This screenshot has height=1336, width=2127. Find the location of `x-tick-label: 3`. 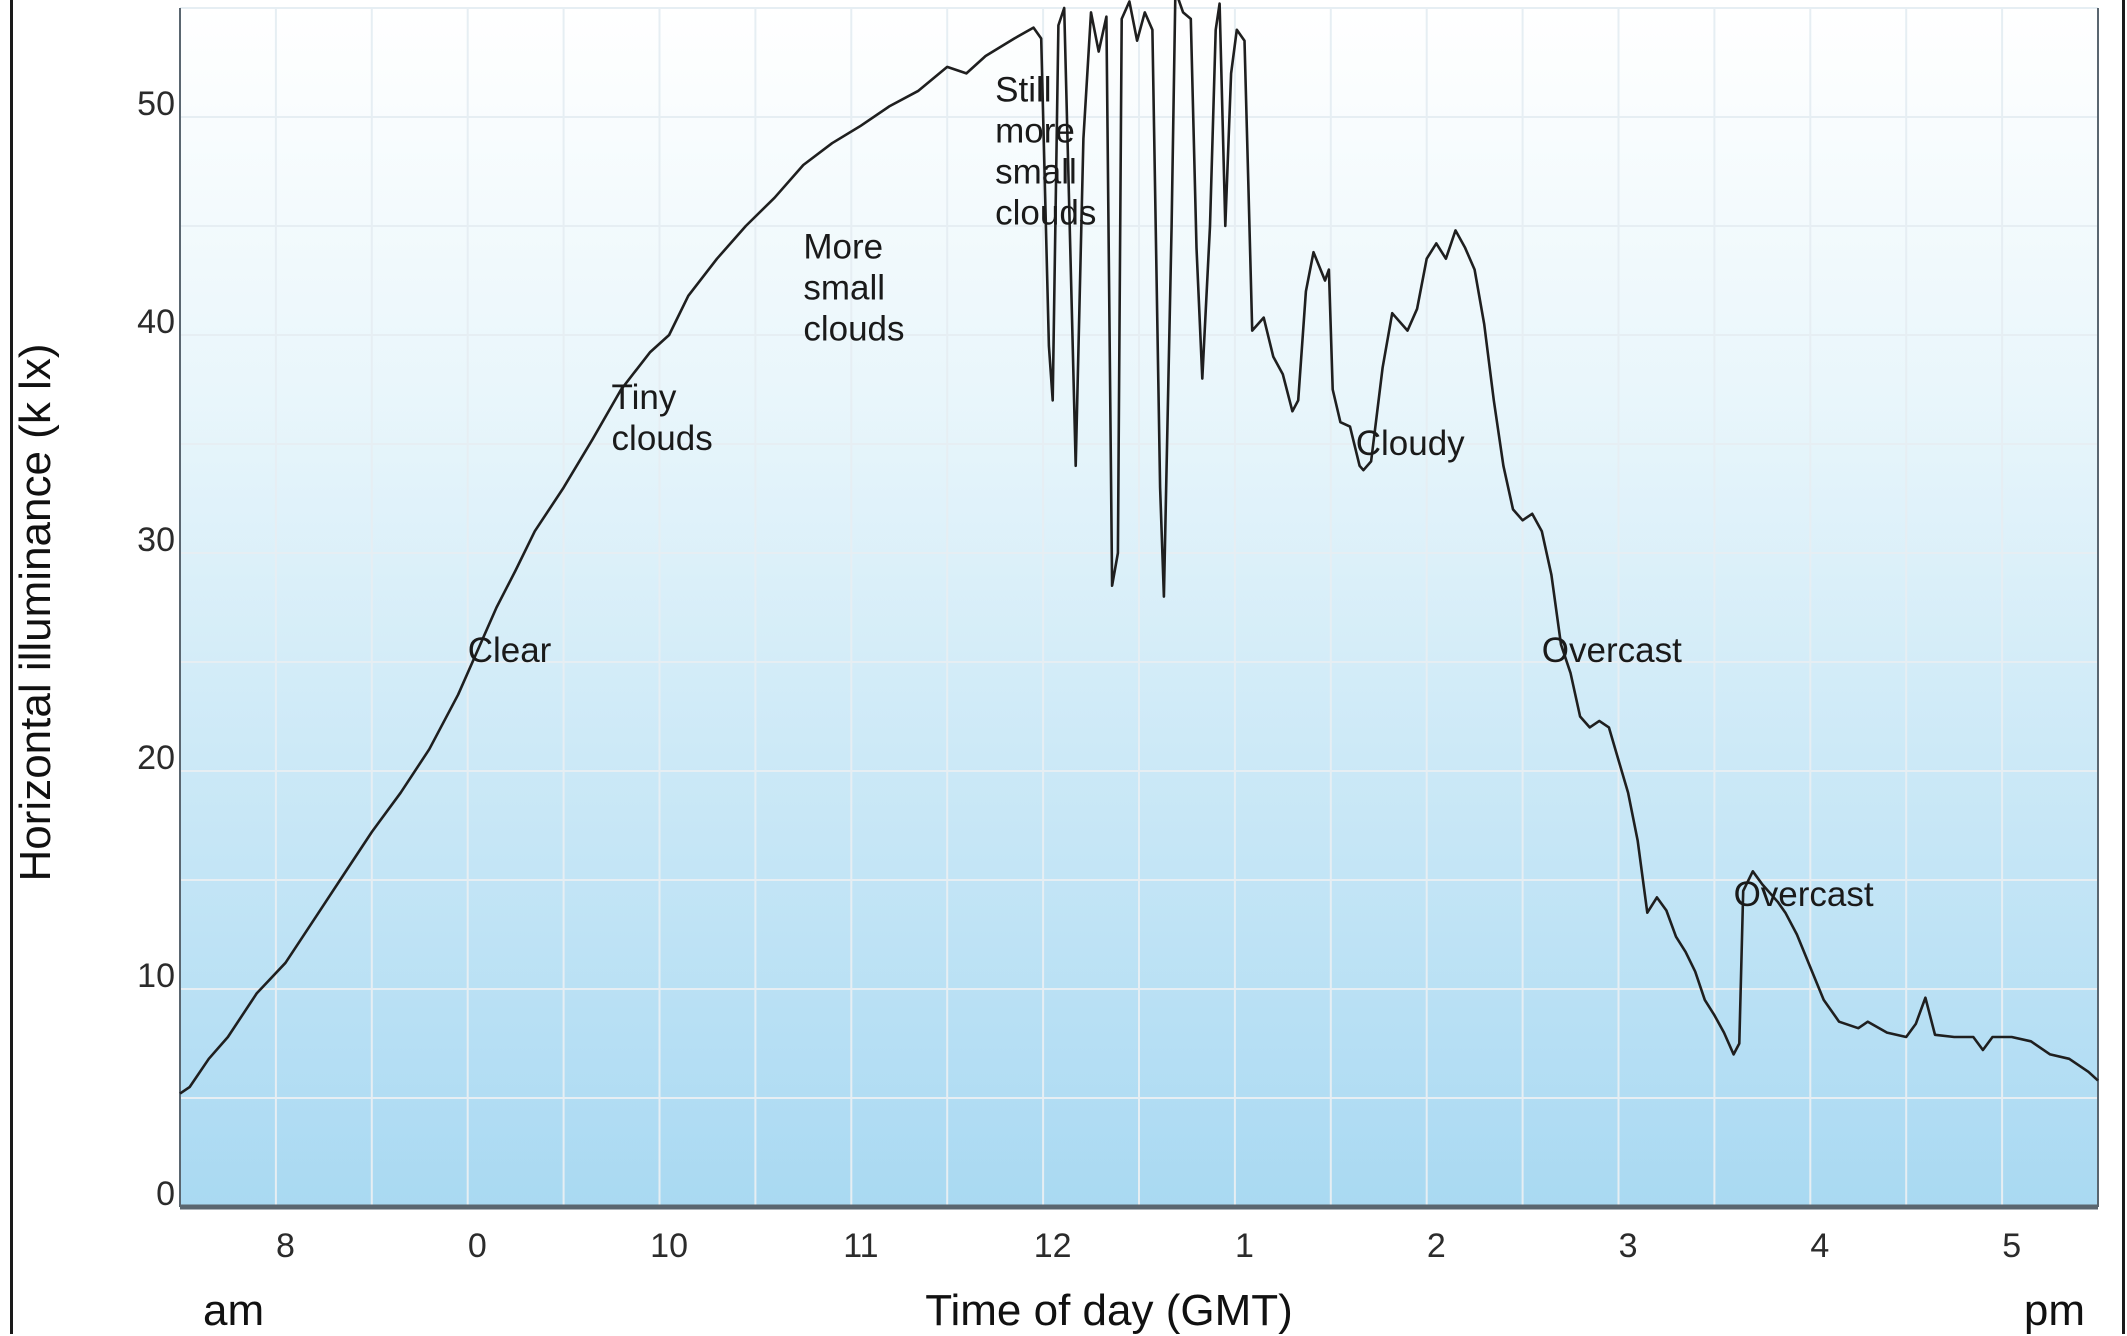

x-tick-label: 3 is located at coordinates (1628, 1246).